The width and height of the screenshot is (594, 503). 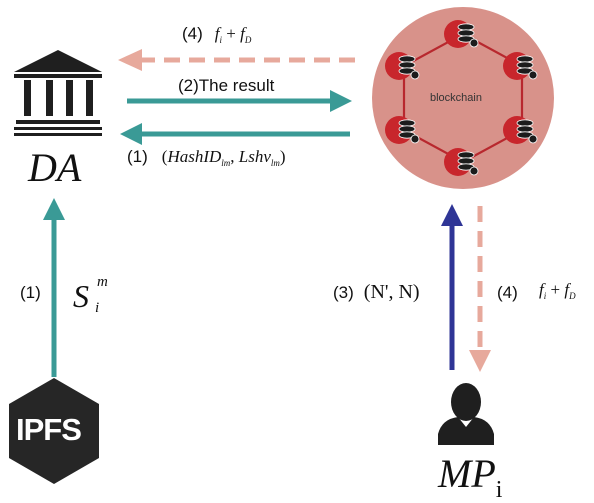 I want to click on blockchain-peers, so click(x=461, y=98).